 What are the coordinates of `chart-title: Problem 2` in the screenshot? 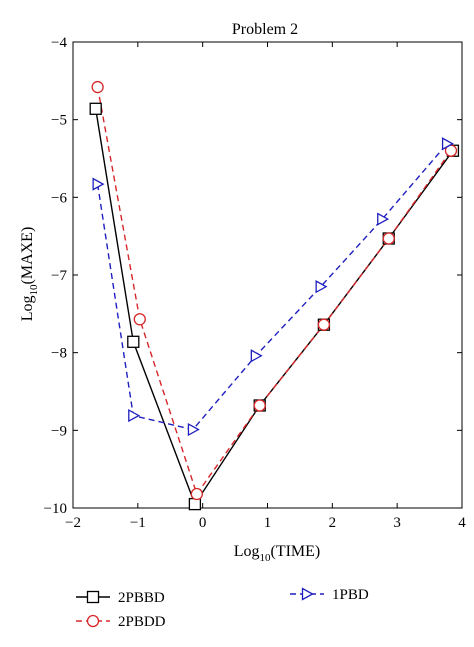 It's located at (265, 29).